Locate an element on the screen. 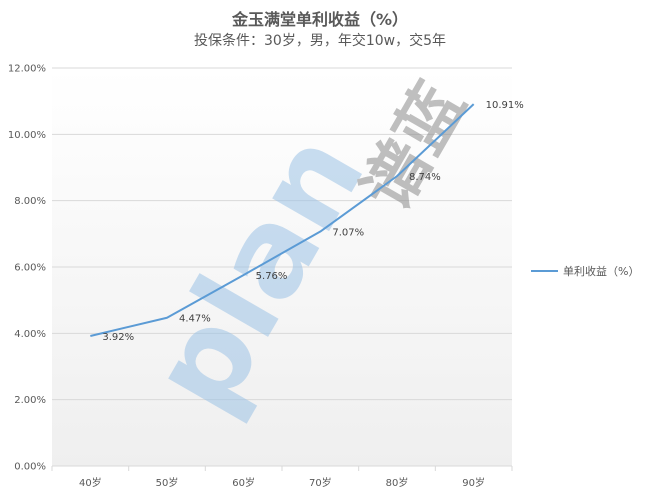 This screenshot has width=650, height=502. data-label: 3.92% is located at coordinates (118, 337).